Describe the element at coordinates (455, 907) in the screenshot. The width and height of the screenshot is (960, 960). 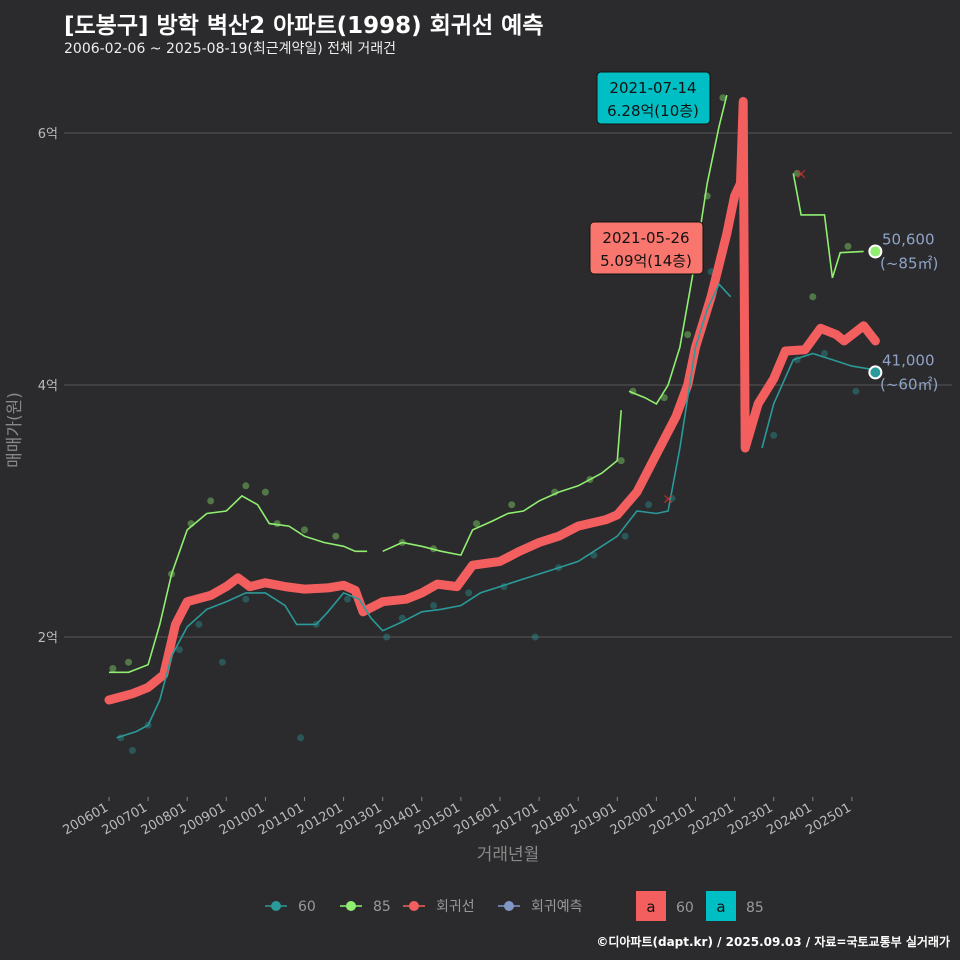
I see `legend-label: 회귀선` at that location.